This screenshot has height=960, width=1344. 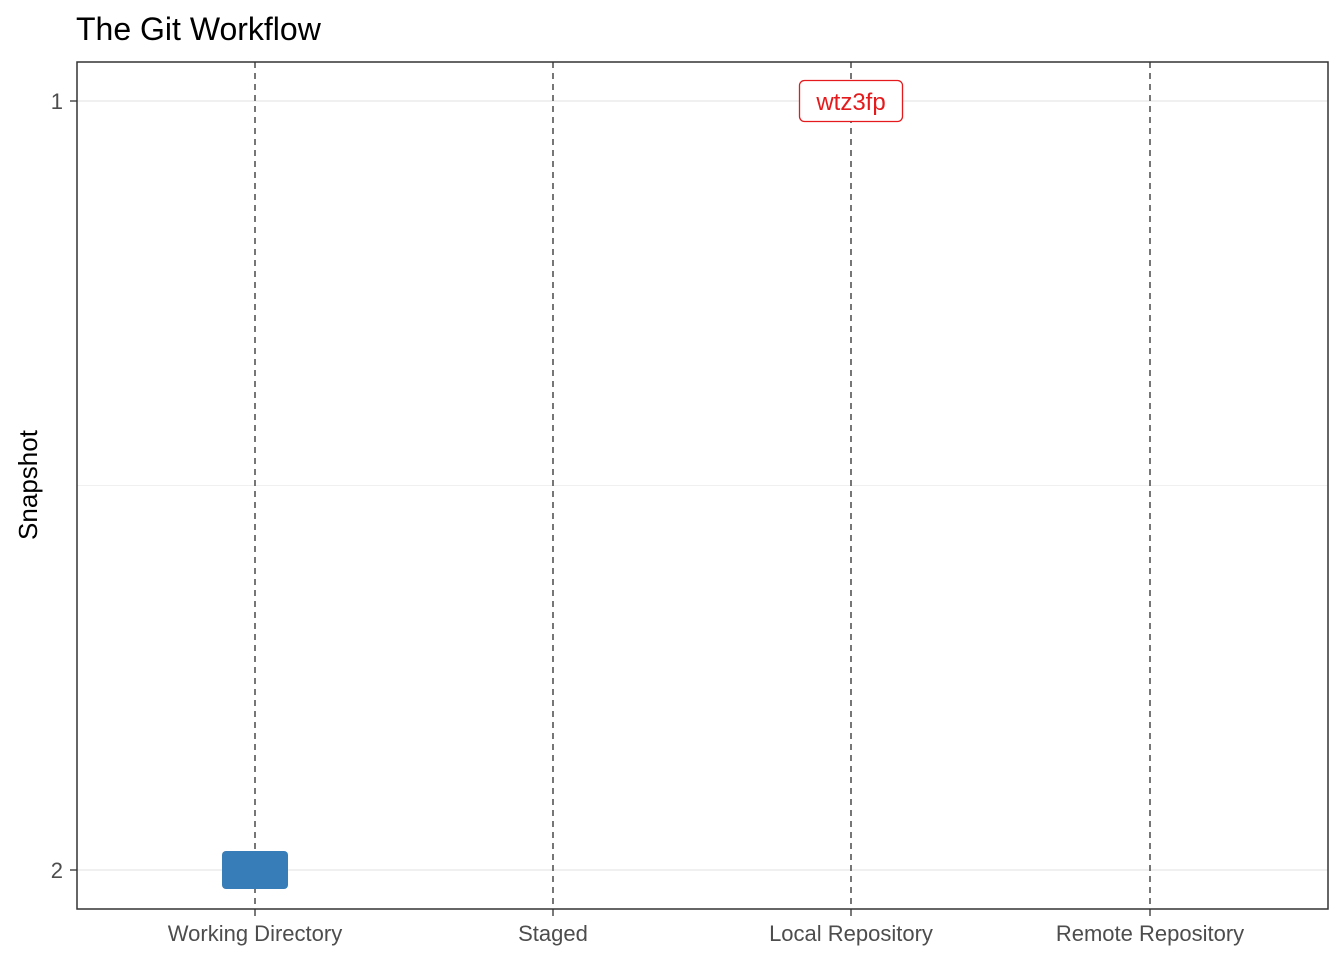 I want to click on commit-label: wtz3fp, so click(x=851, y=101).